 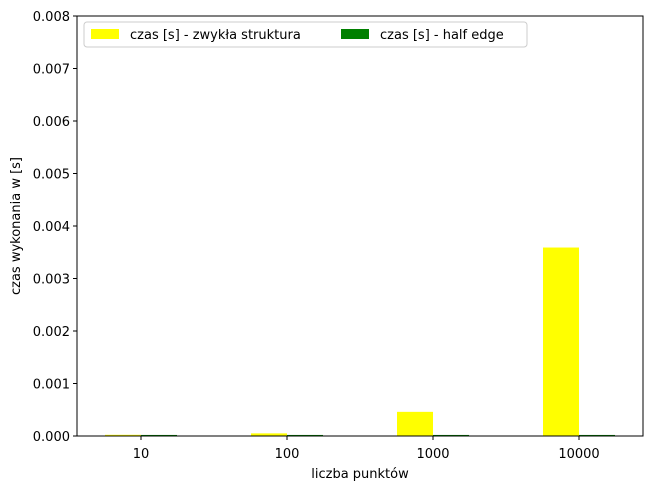 What do you see at coordinates (215, 35) in the screenshot?
I see `legend-label-zwykla-struktura: czas [s] - zwykła struktura` at bounding box center [215, 35].